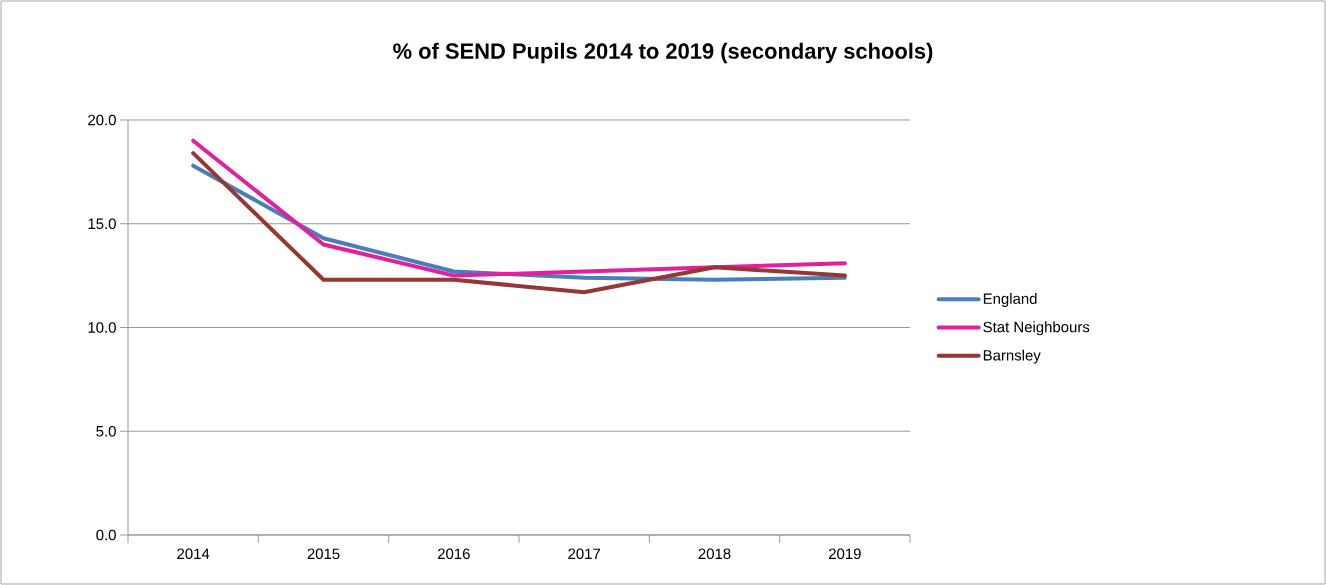 This screenshot has height=585, width=1326. Describe the element at coordinates (1010, 300) in the screenshot. I see `legend-label: England` at that location.